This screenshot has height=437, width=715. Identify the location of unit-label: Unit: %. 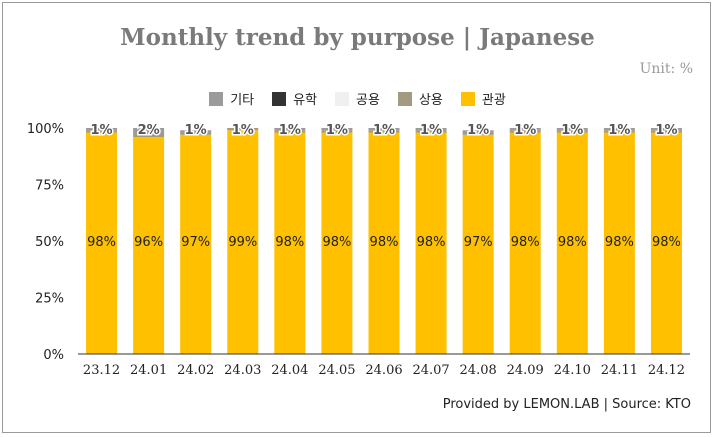
(666, 69).